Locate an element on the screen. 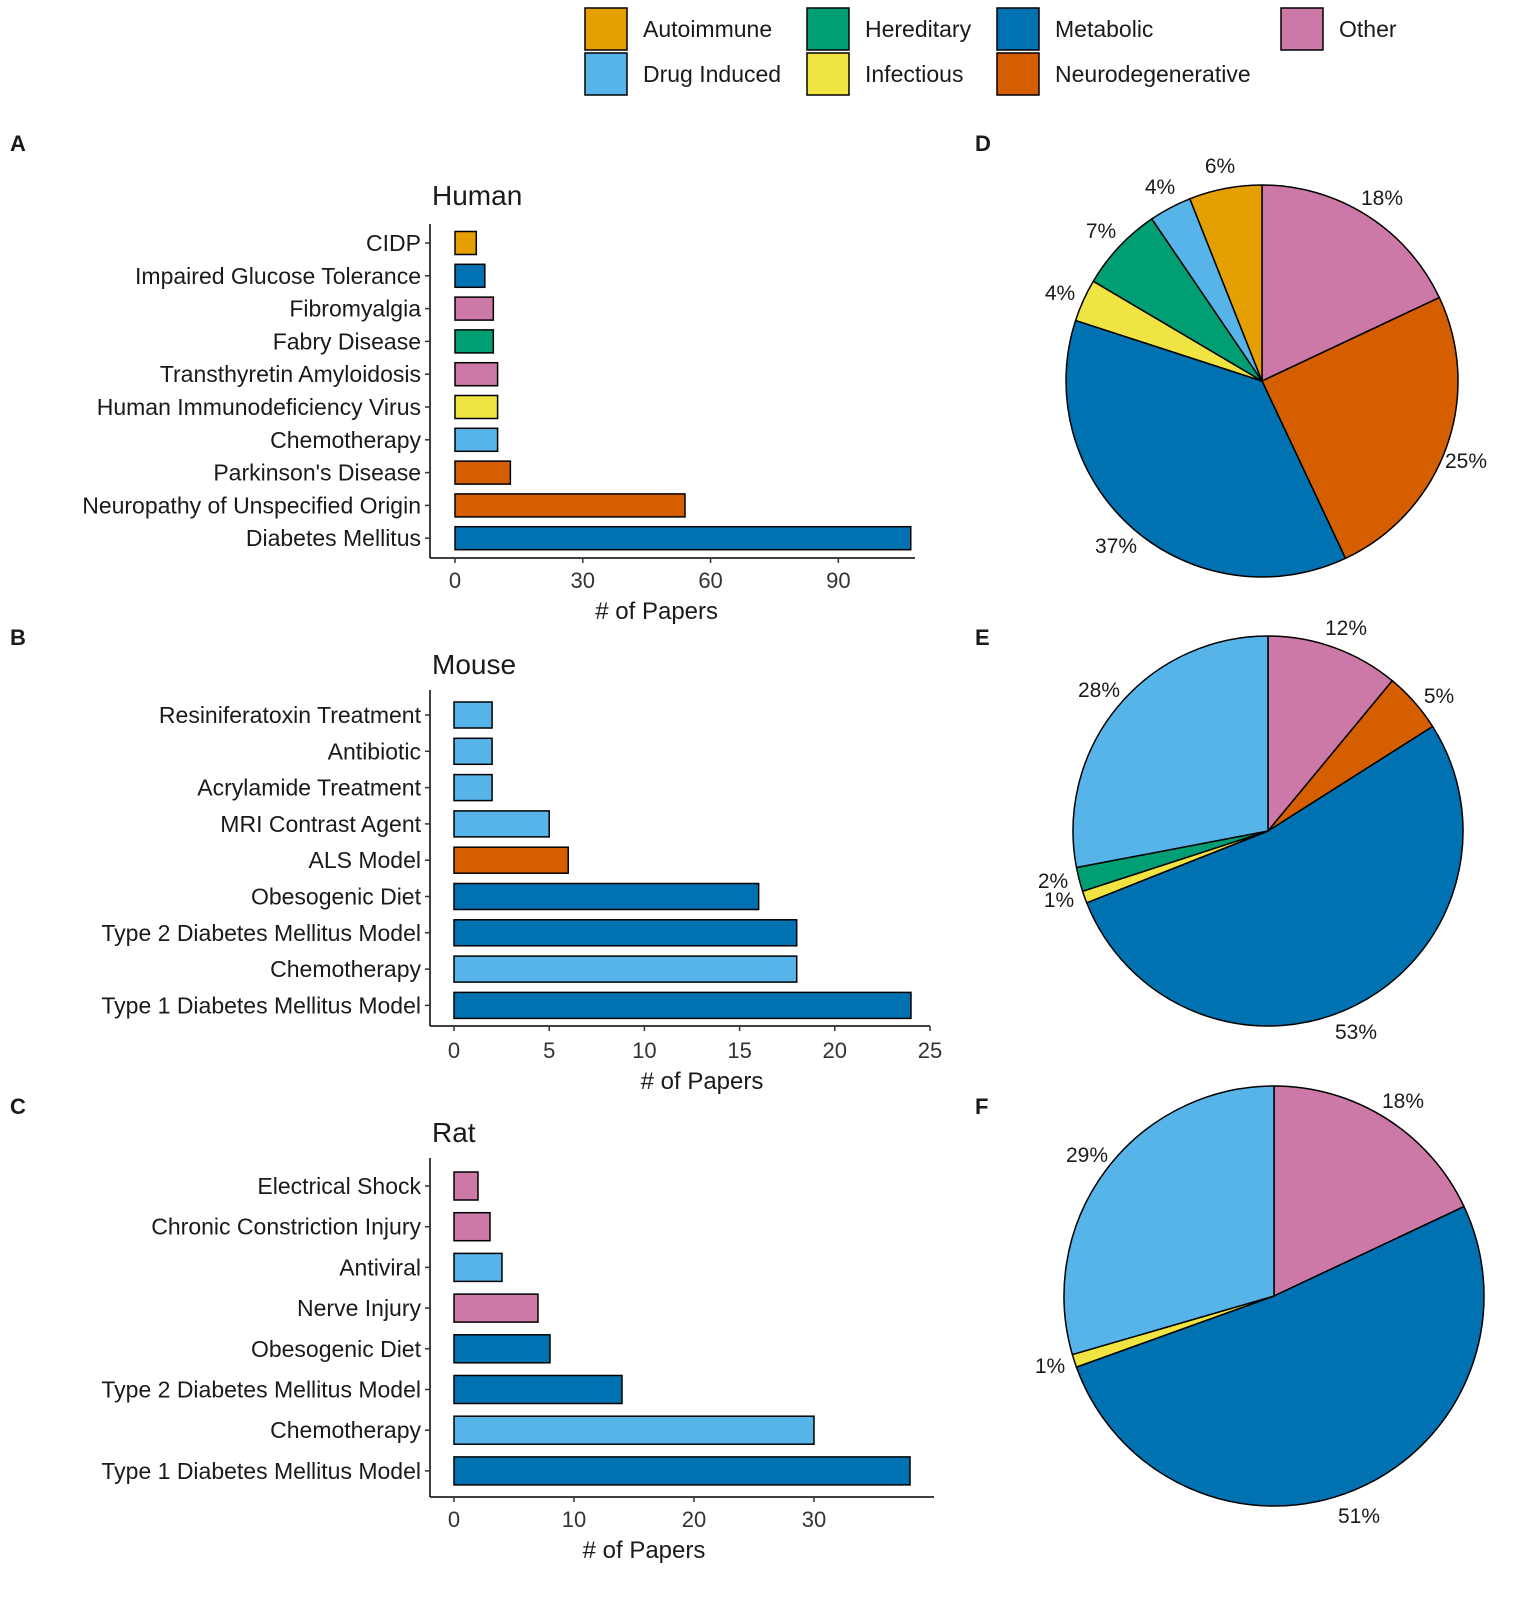 Image resolution: width=1535 pixels, height=1609 pixels. panel-letter: E is located at coordinates (982, 637).